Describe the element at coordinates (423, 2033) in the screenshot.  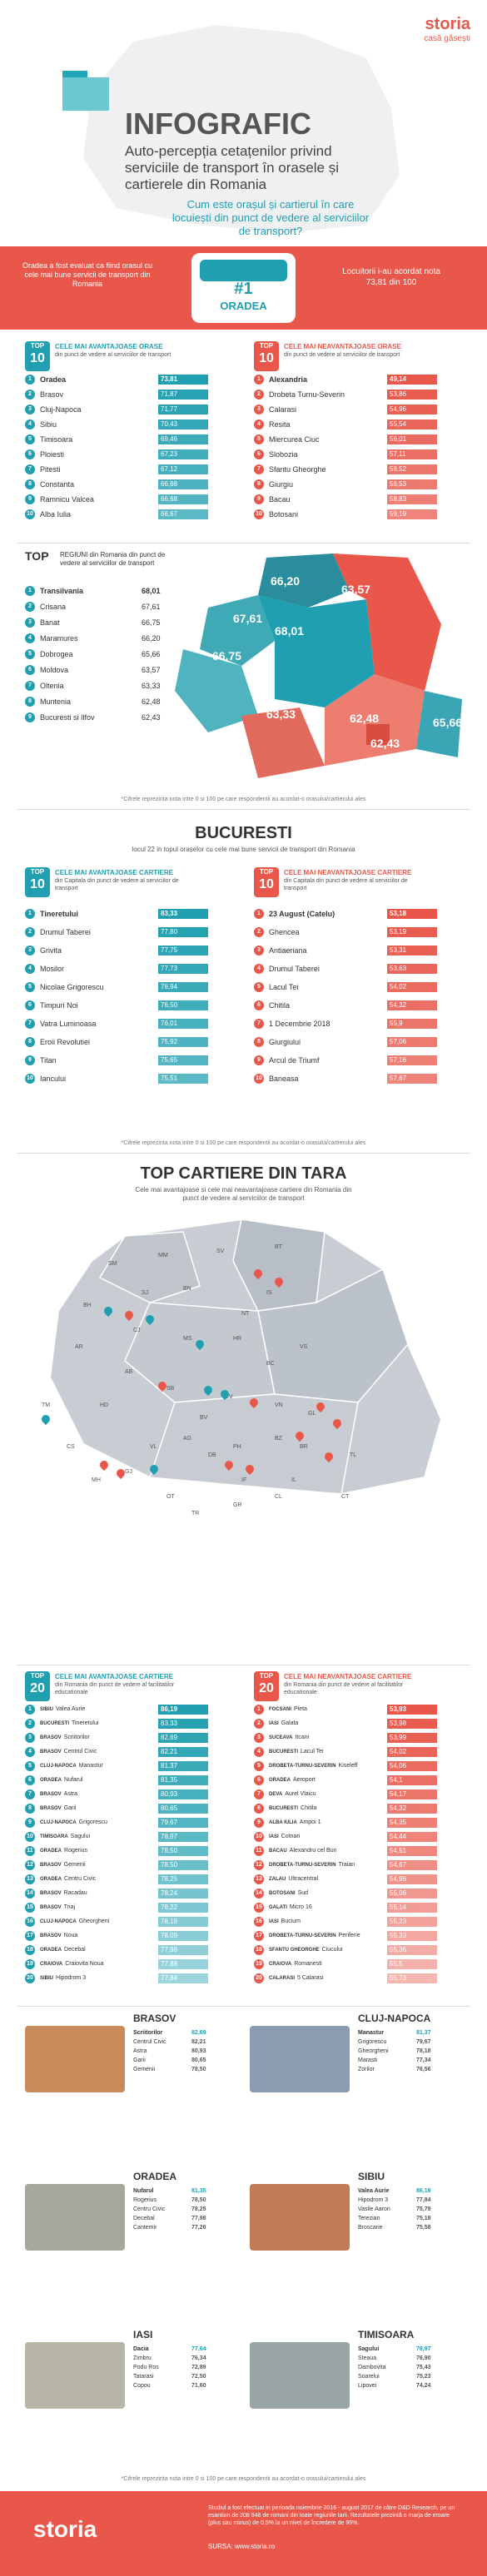
I see `city-row-value: 81,37` at that location.